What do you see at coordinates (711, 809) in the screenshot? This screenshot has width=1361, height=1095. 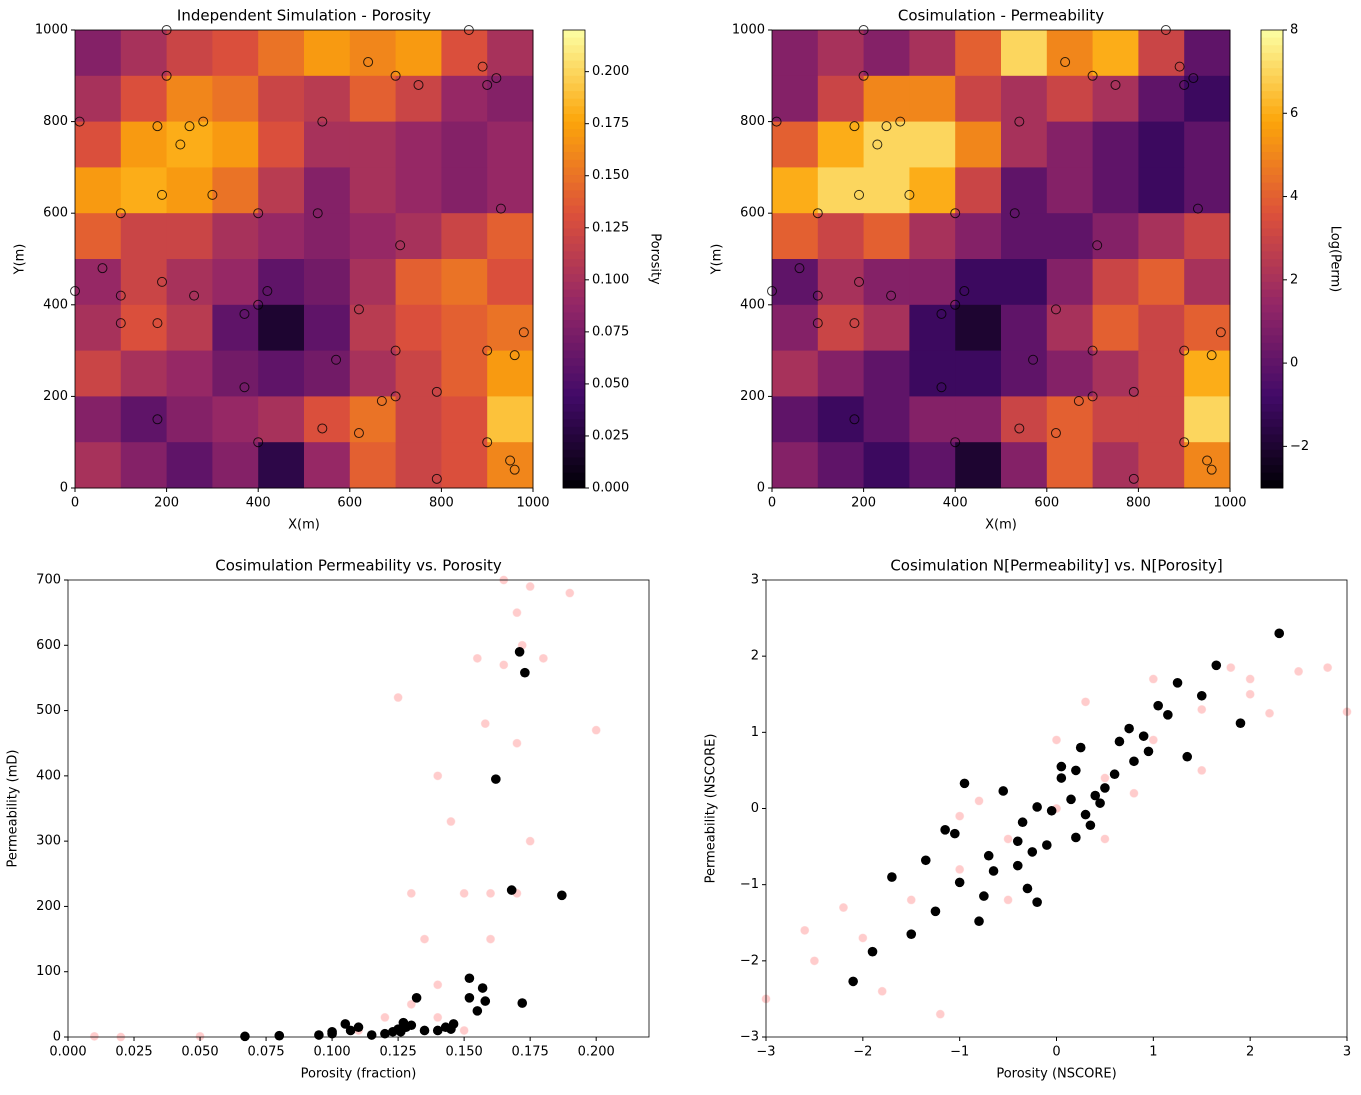 I see `y-axis-label: Permeability (NSCORE)` at bounding box center [711, 809].